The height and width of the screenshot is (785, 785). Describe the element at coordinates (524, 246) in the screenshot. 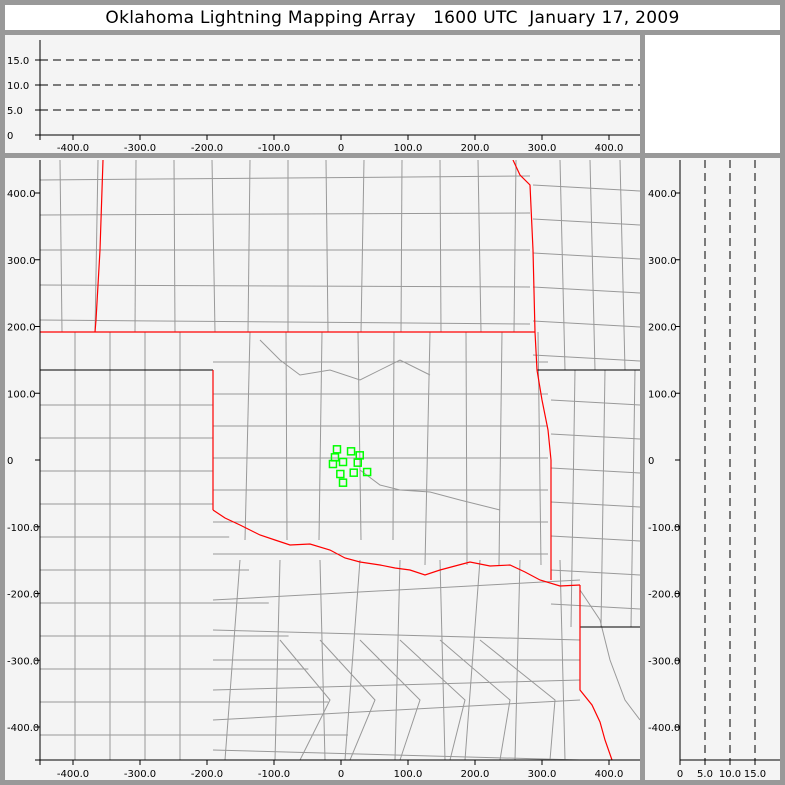

I see `ks-mo-border` at that location.